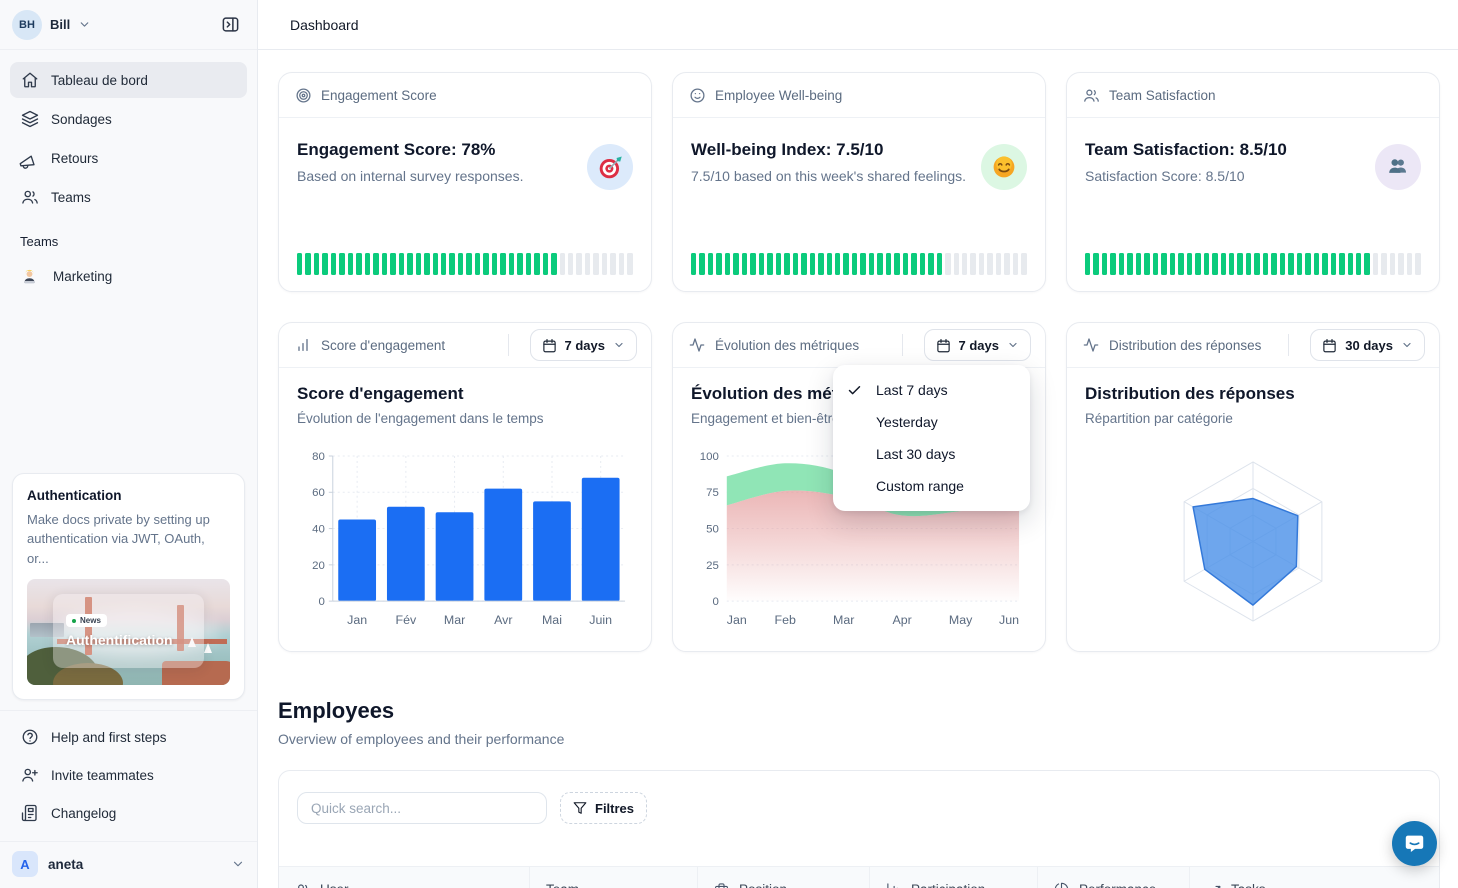 The height and width of the screenshot is (888, 1458). Describe the element at coordinates (613, 877) in the screenshot. I see `column-header-team: Team` at that location.